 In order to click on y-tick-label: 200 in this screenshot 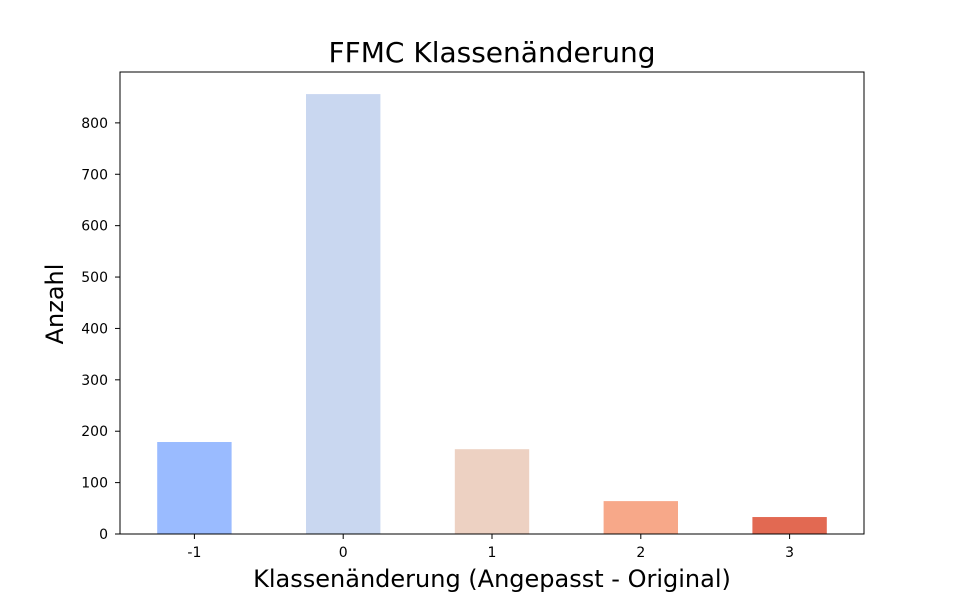, I will do `click(94, 432)`.